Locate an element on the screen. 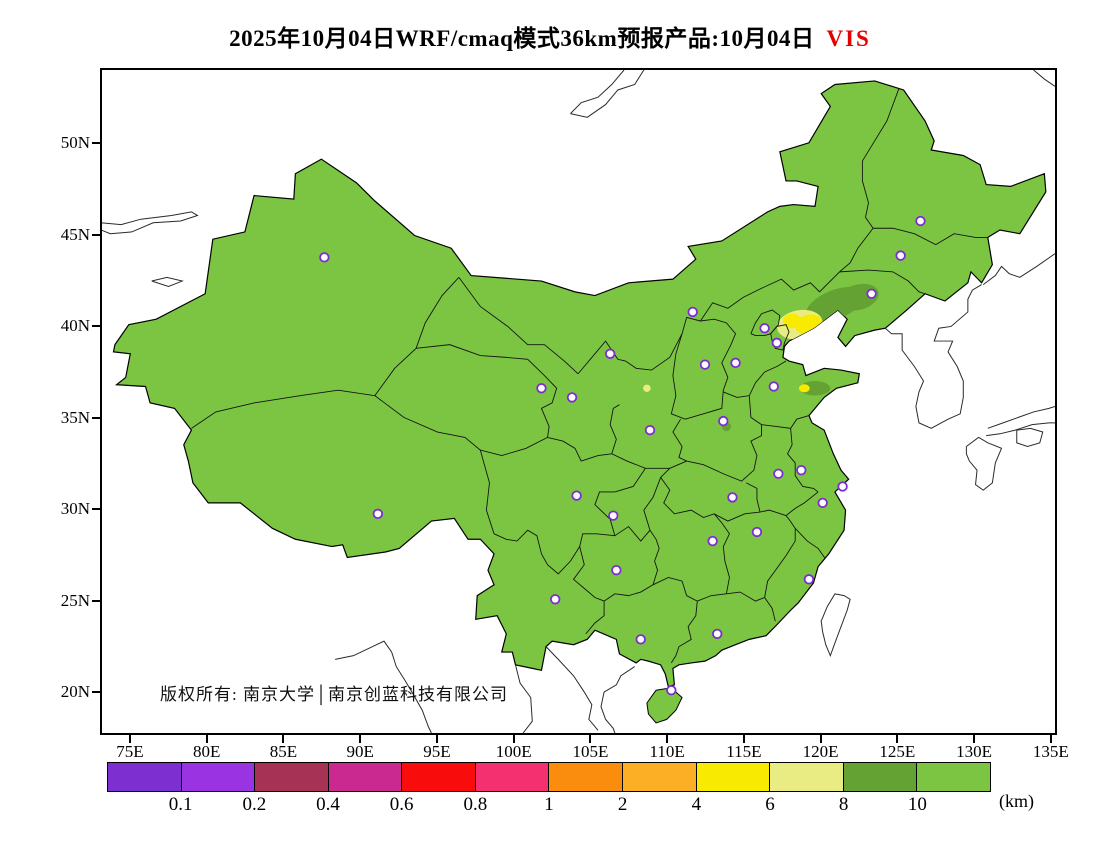 This screenshot has width=1100, height=850. copyright-text: 版权所有: 南京大学│南京创蓝科技有限公司 is located at coordinates (334, 694).